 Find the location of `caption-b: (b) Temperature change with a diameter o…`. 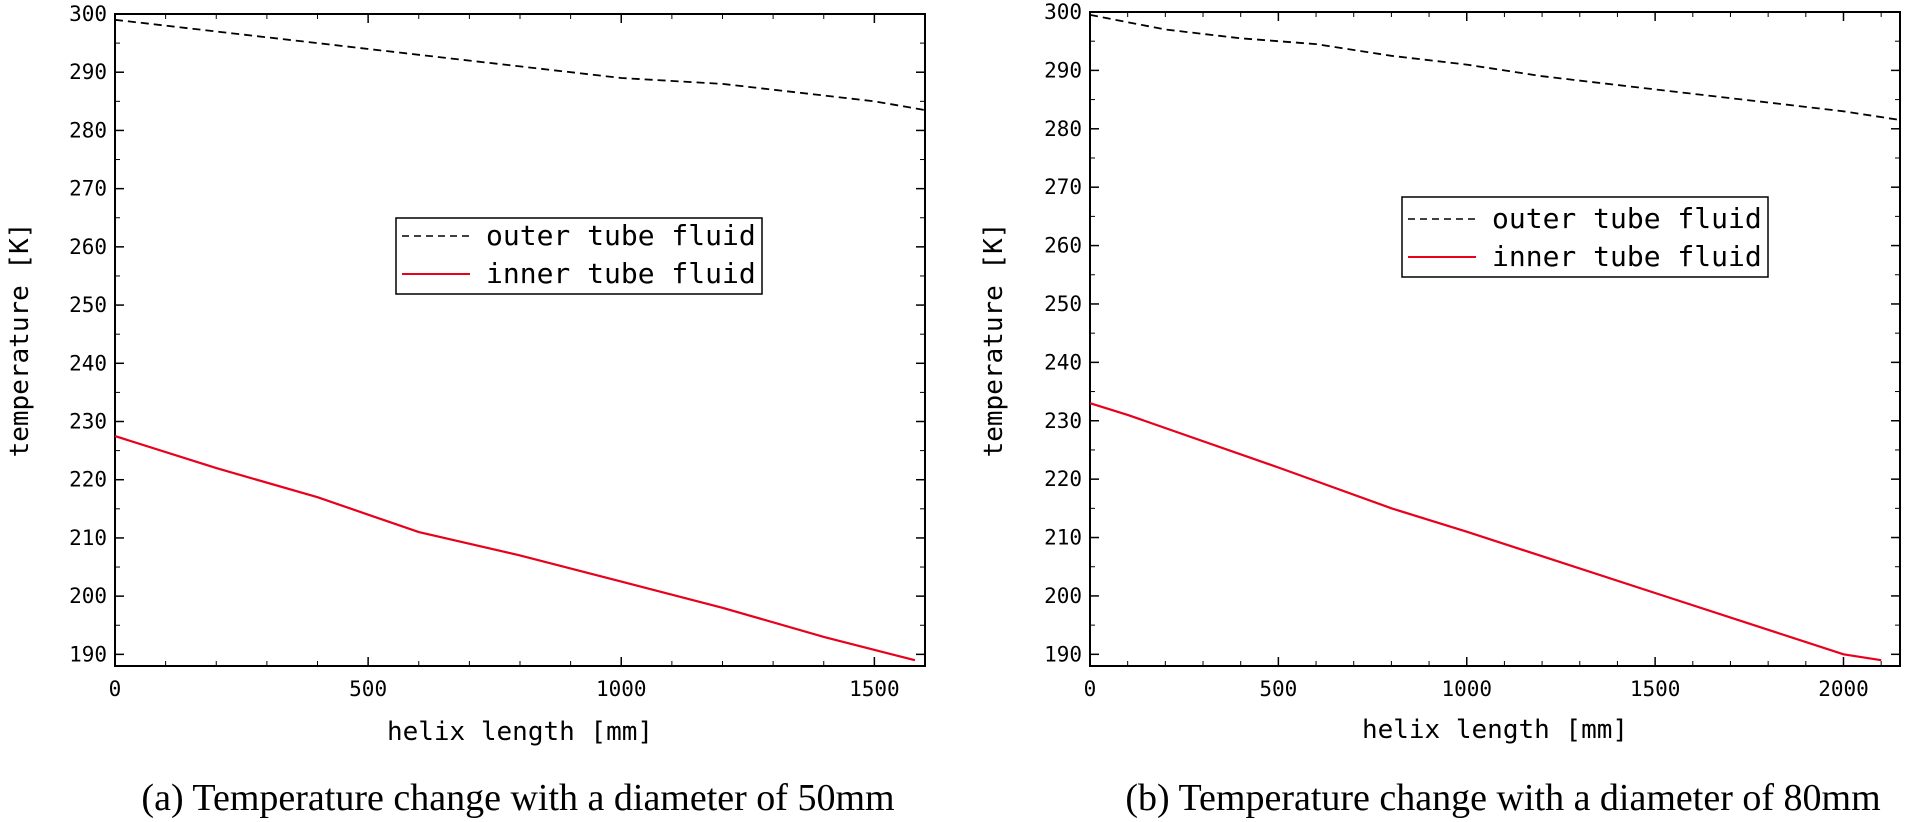

caption-b: (b) Temperature change with a diameter o… is located at coordinates (1502, 798).